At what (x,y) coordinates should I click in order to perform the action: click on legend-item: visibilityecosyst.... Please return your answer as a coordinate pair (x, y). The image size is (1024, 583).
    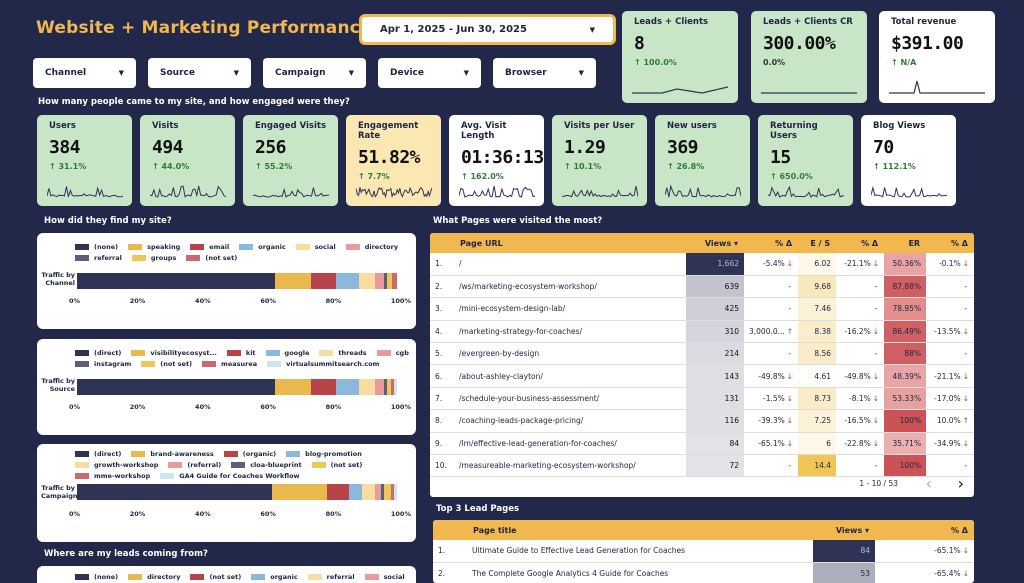
    Looking at the image, I should click on (174, 353).